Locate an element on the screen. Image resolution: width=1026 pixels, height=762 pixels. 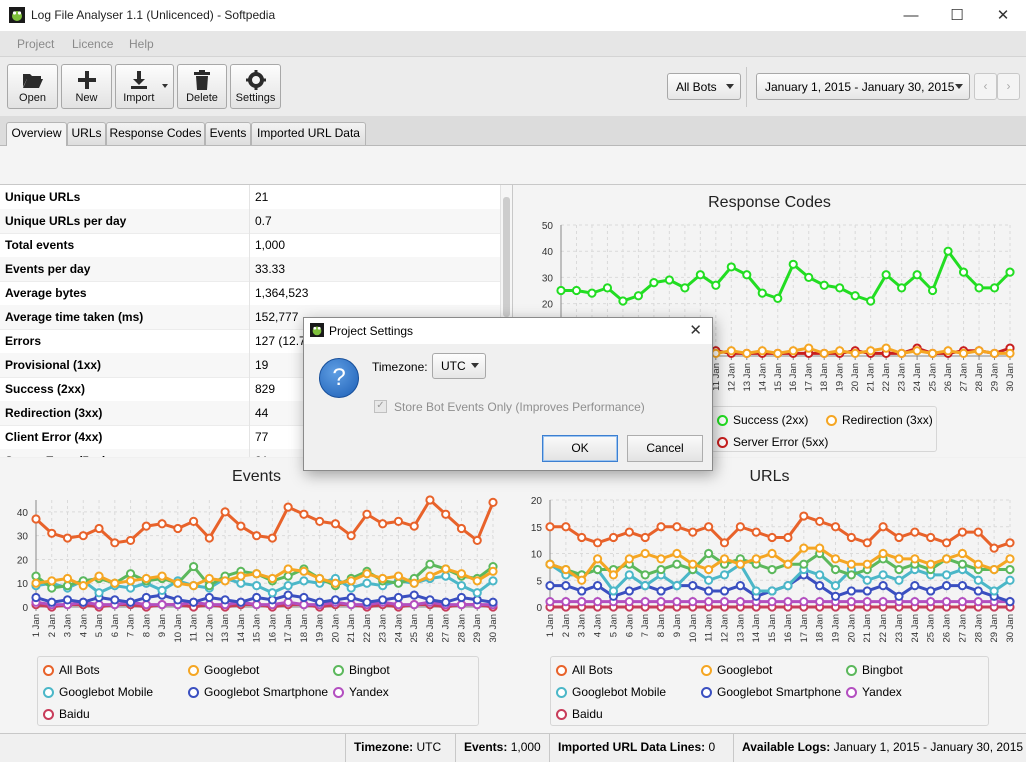
table-row: Total events 1,000 is located at coordinates (250, 245).